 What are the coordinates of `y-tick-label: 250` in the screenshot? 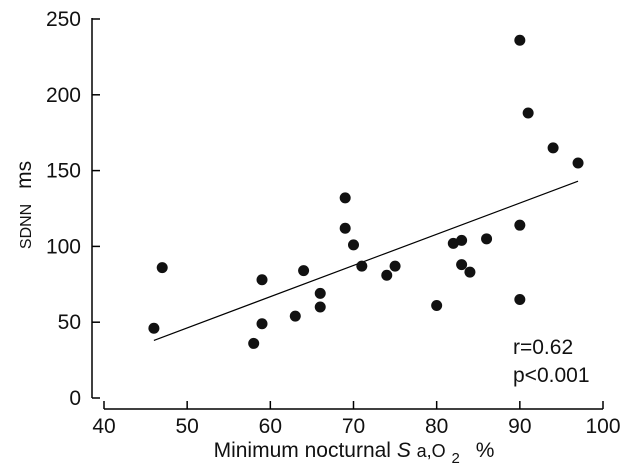 It's located at (63, 19).